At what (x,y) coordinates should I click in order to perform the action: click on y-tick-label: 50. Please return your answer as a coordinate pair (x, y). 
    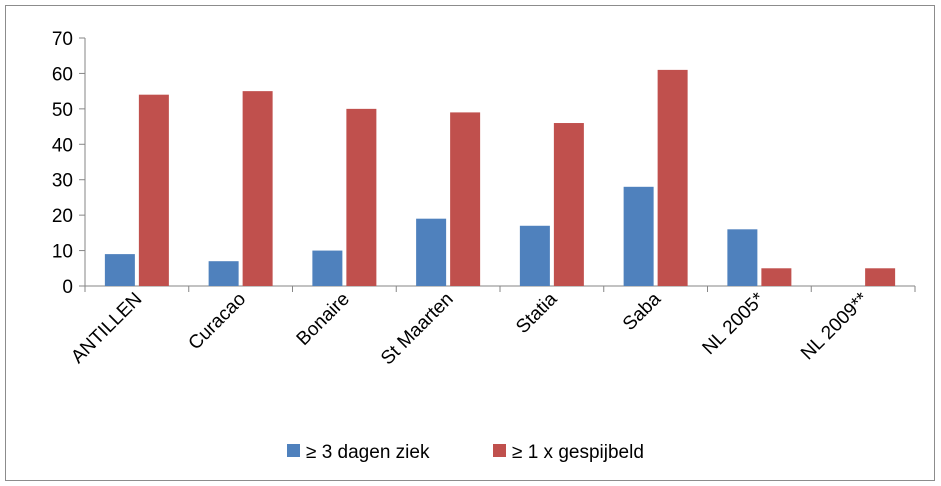
    Looking at the image, I should click on (62, 110).